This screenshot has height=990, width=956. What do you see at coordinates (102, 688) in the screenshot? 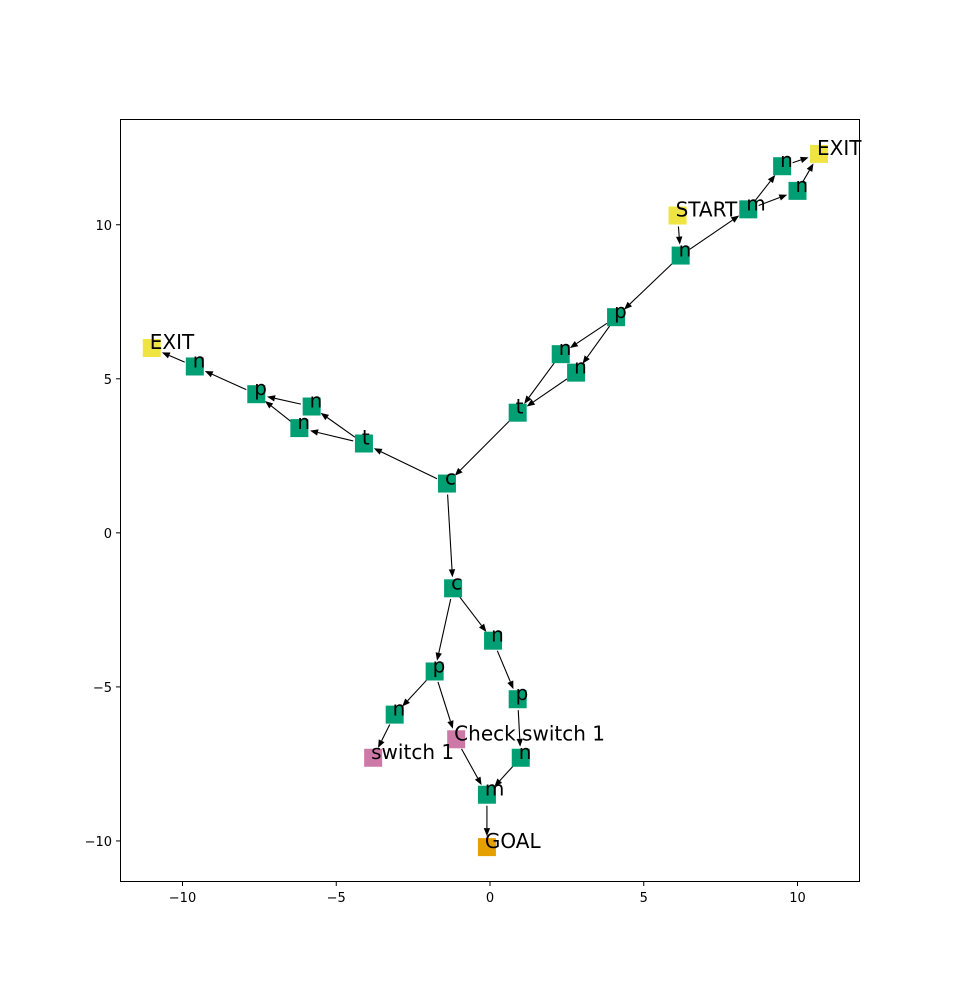
I see `y-tick-label: −5` at bounding box center [102, 688].